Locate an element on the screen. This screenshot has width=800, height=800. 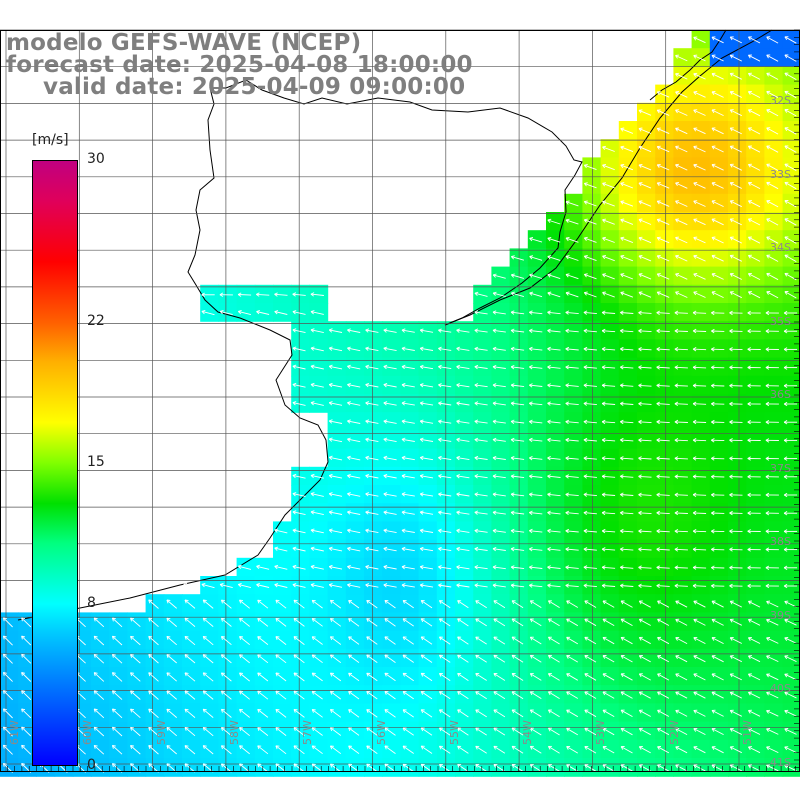
lagoon-outline is located at coordinates (688, 65).